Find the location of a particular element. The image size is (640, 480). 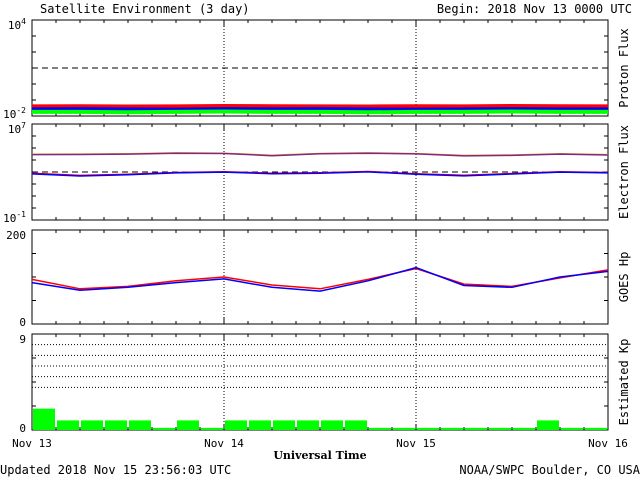

x-axis-title: Universal Time is located at coordinates (319, 455).